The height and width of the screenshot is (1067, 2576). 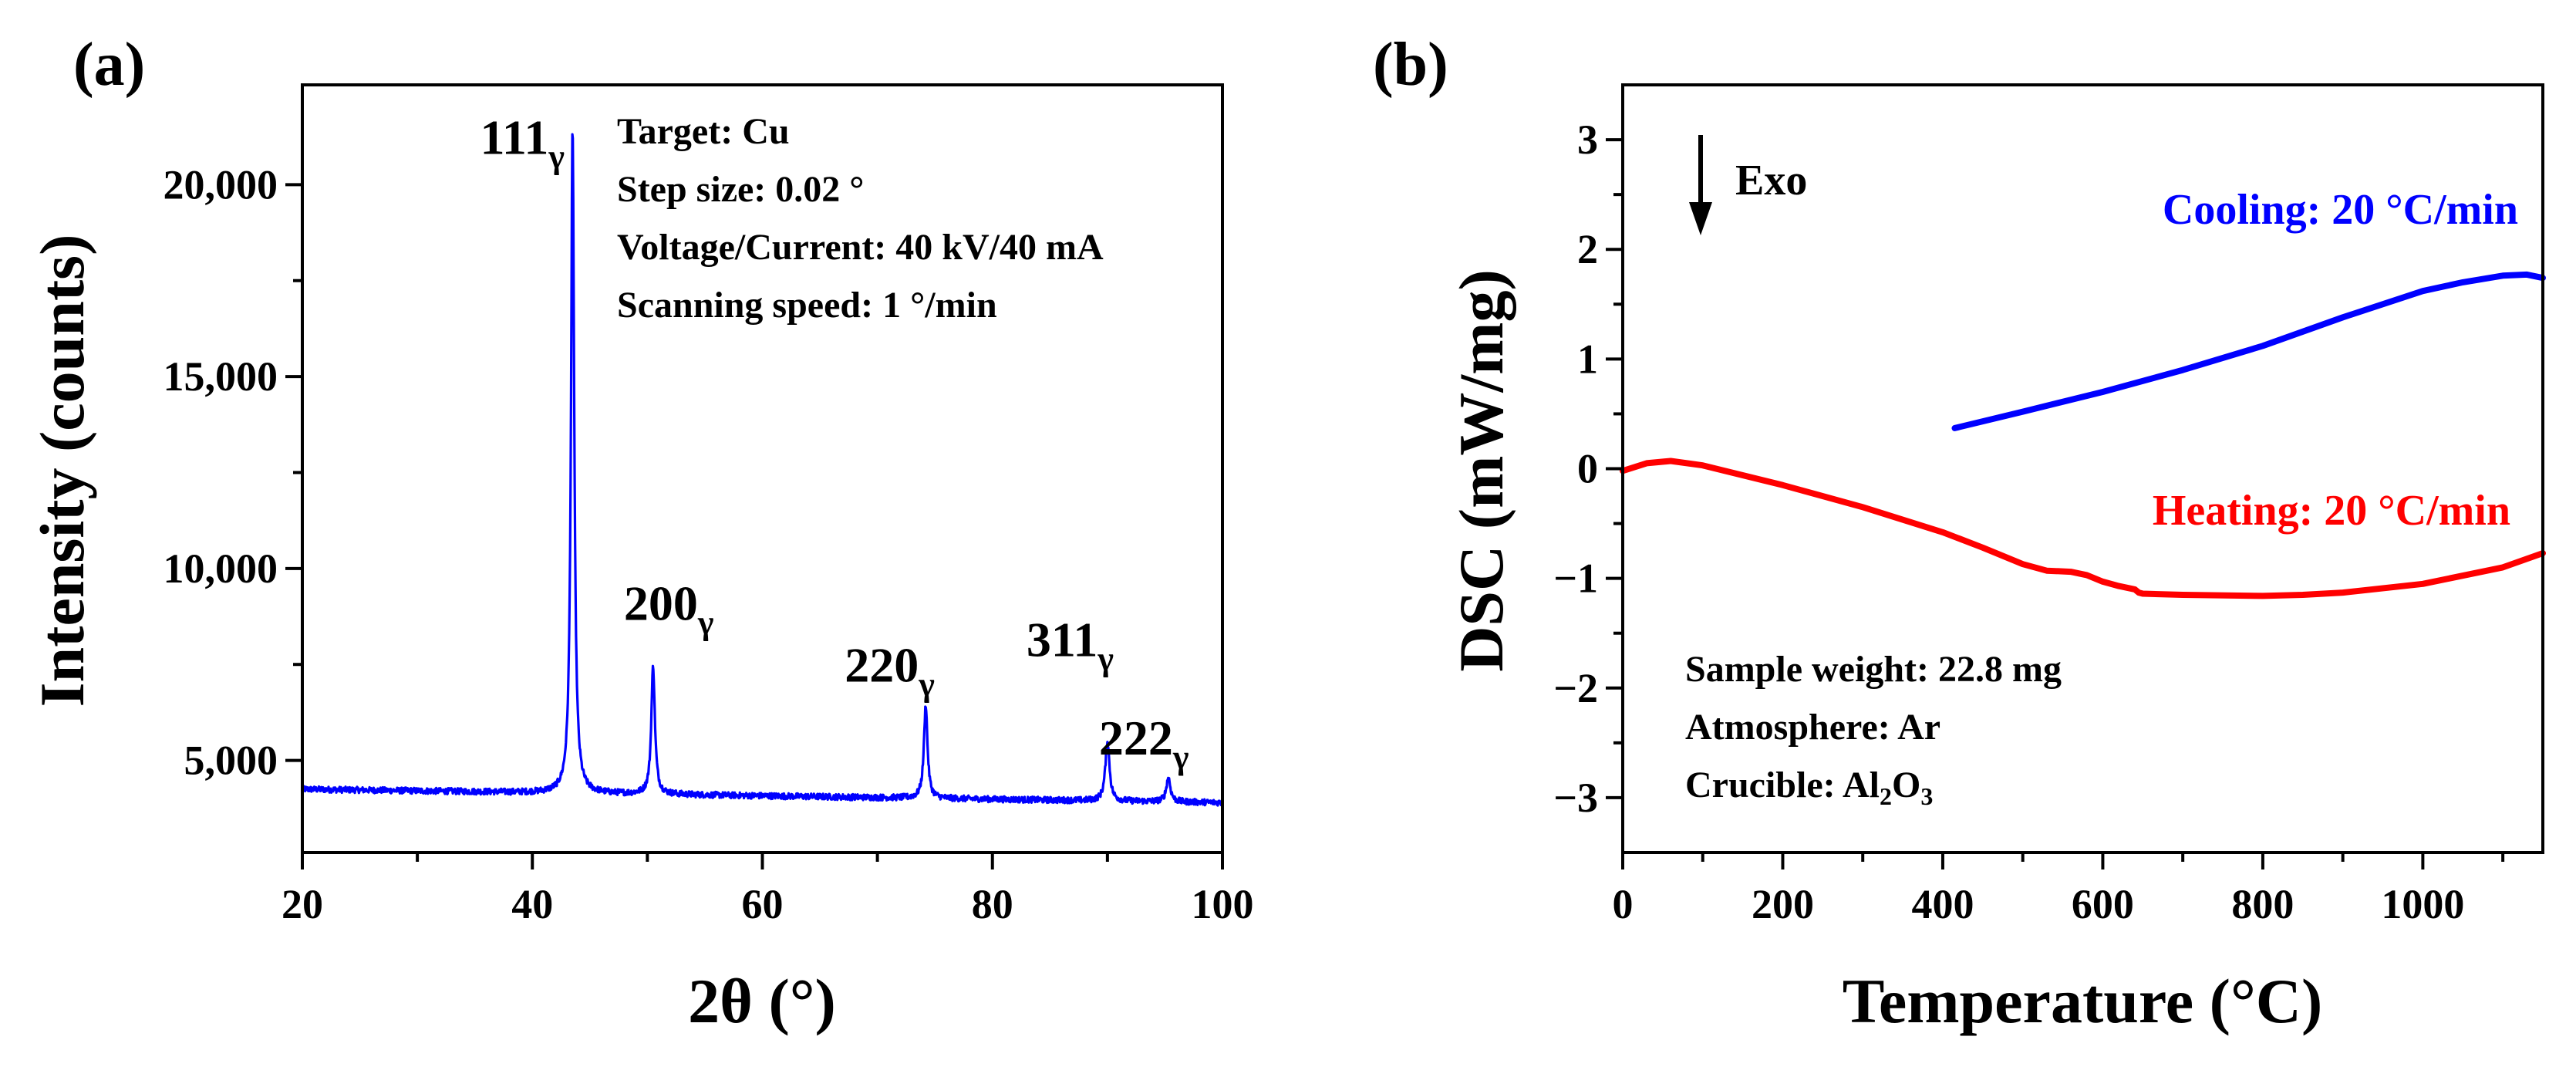 I want to click on annotation-atmosphere: Atmosphere: Ar, so click(x=1812, y=727).